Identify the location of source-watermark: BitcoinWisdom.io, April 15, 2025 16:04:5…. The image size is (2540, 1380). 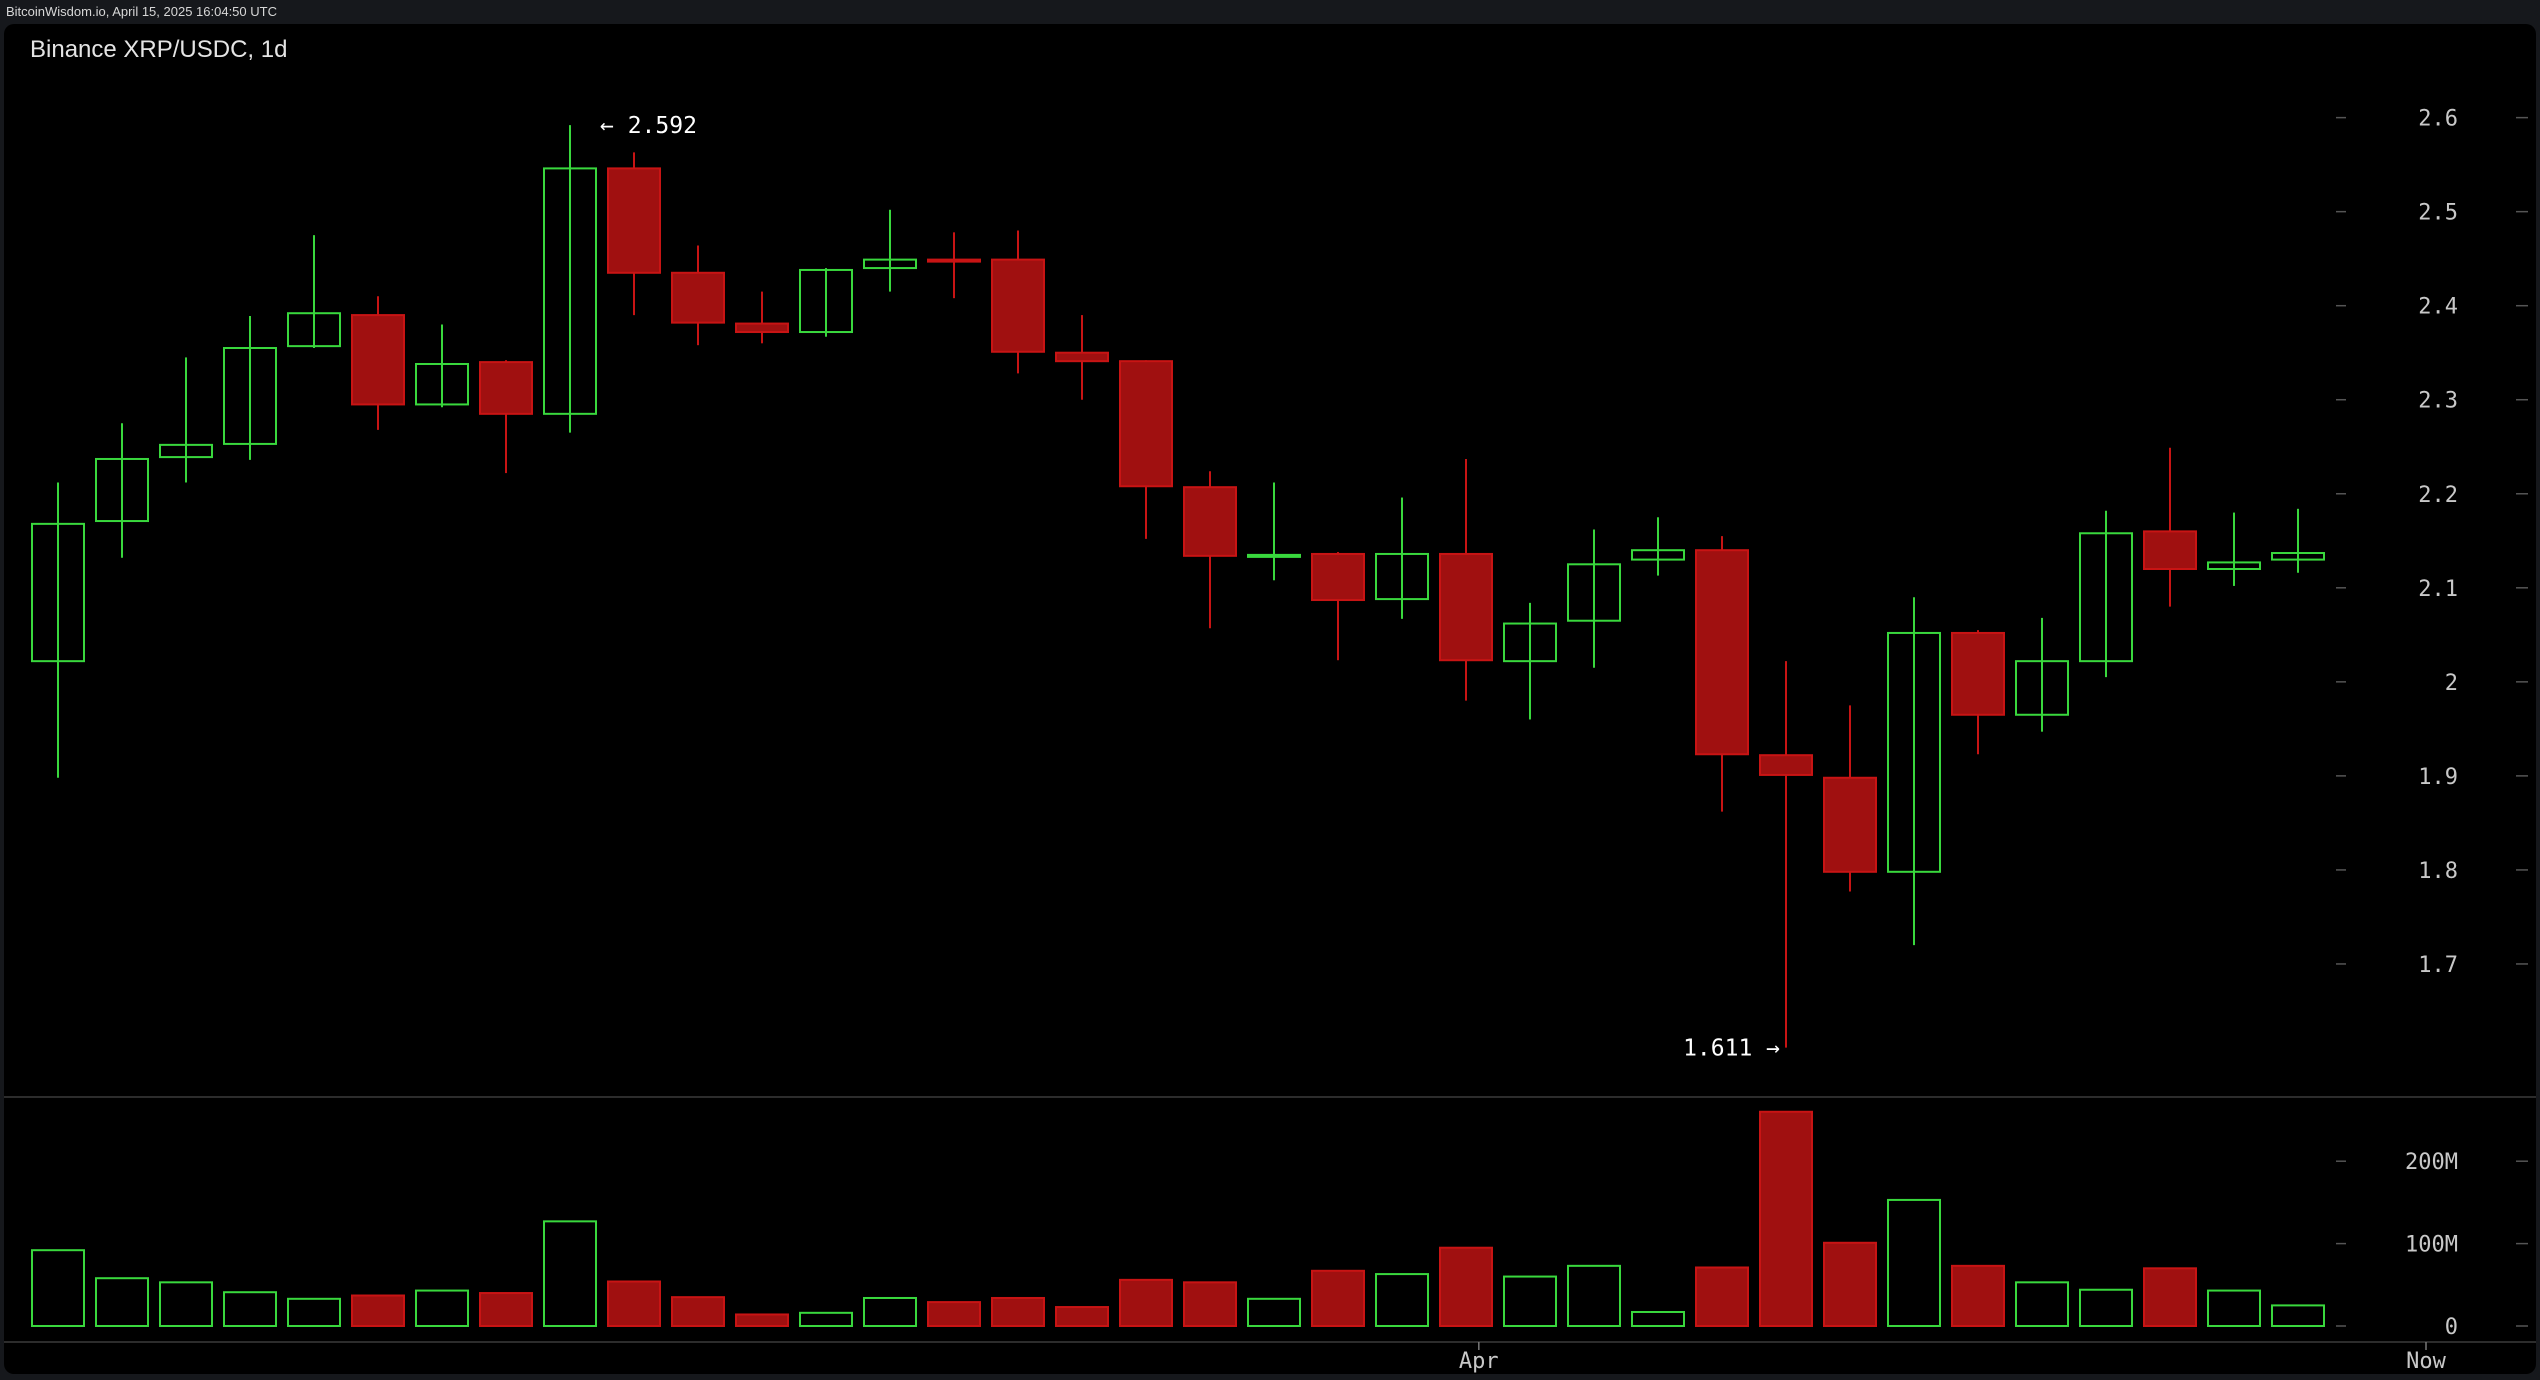
(141, 11).